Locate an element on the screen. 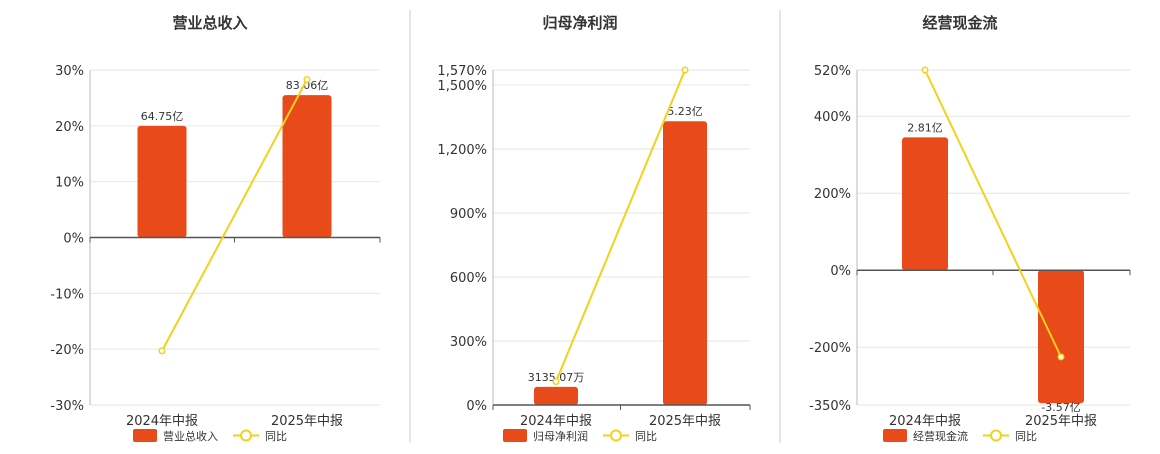 The height and width of the screenshot is (454, 1160). legend: 营业总收入 同比 is located at coordinates (210, 436).